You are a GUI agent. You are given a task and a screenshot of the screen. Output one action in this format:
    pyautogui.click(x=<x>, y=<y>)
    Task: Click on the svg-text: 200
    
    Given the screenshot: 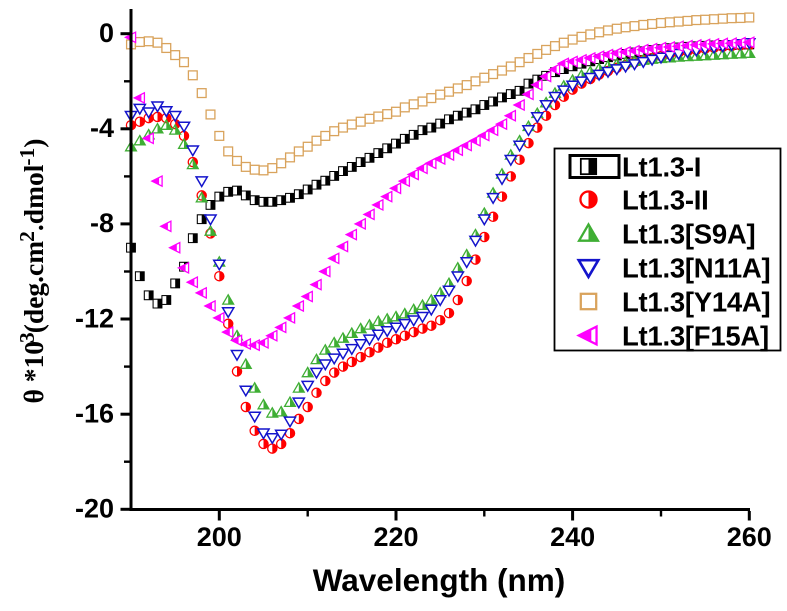 What is the action you would take?
    pyautogui.click(x=219, y=537)
    